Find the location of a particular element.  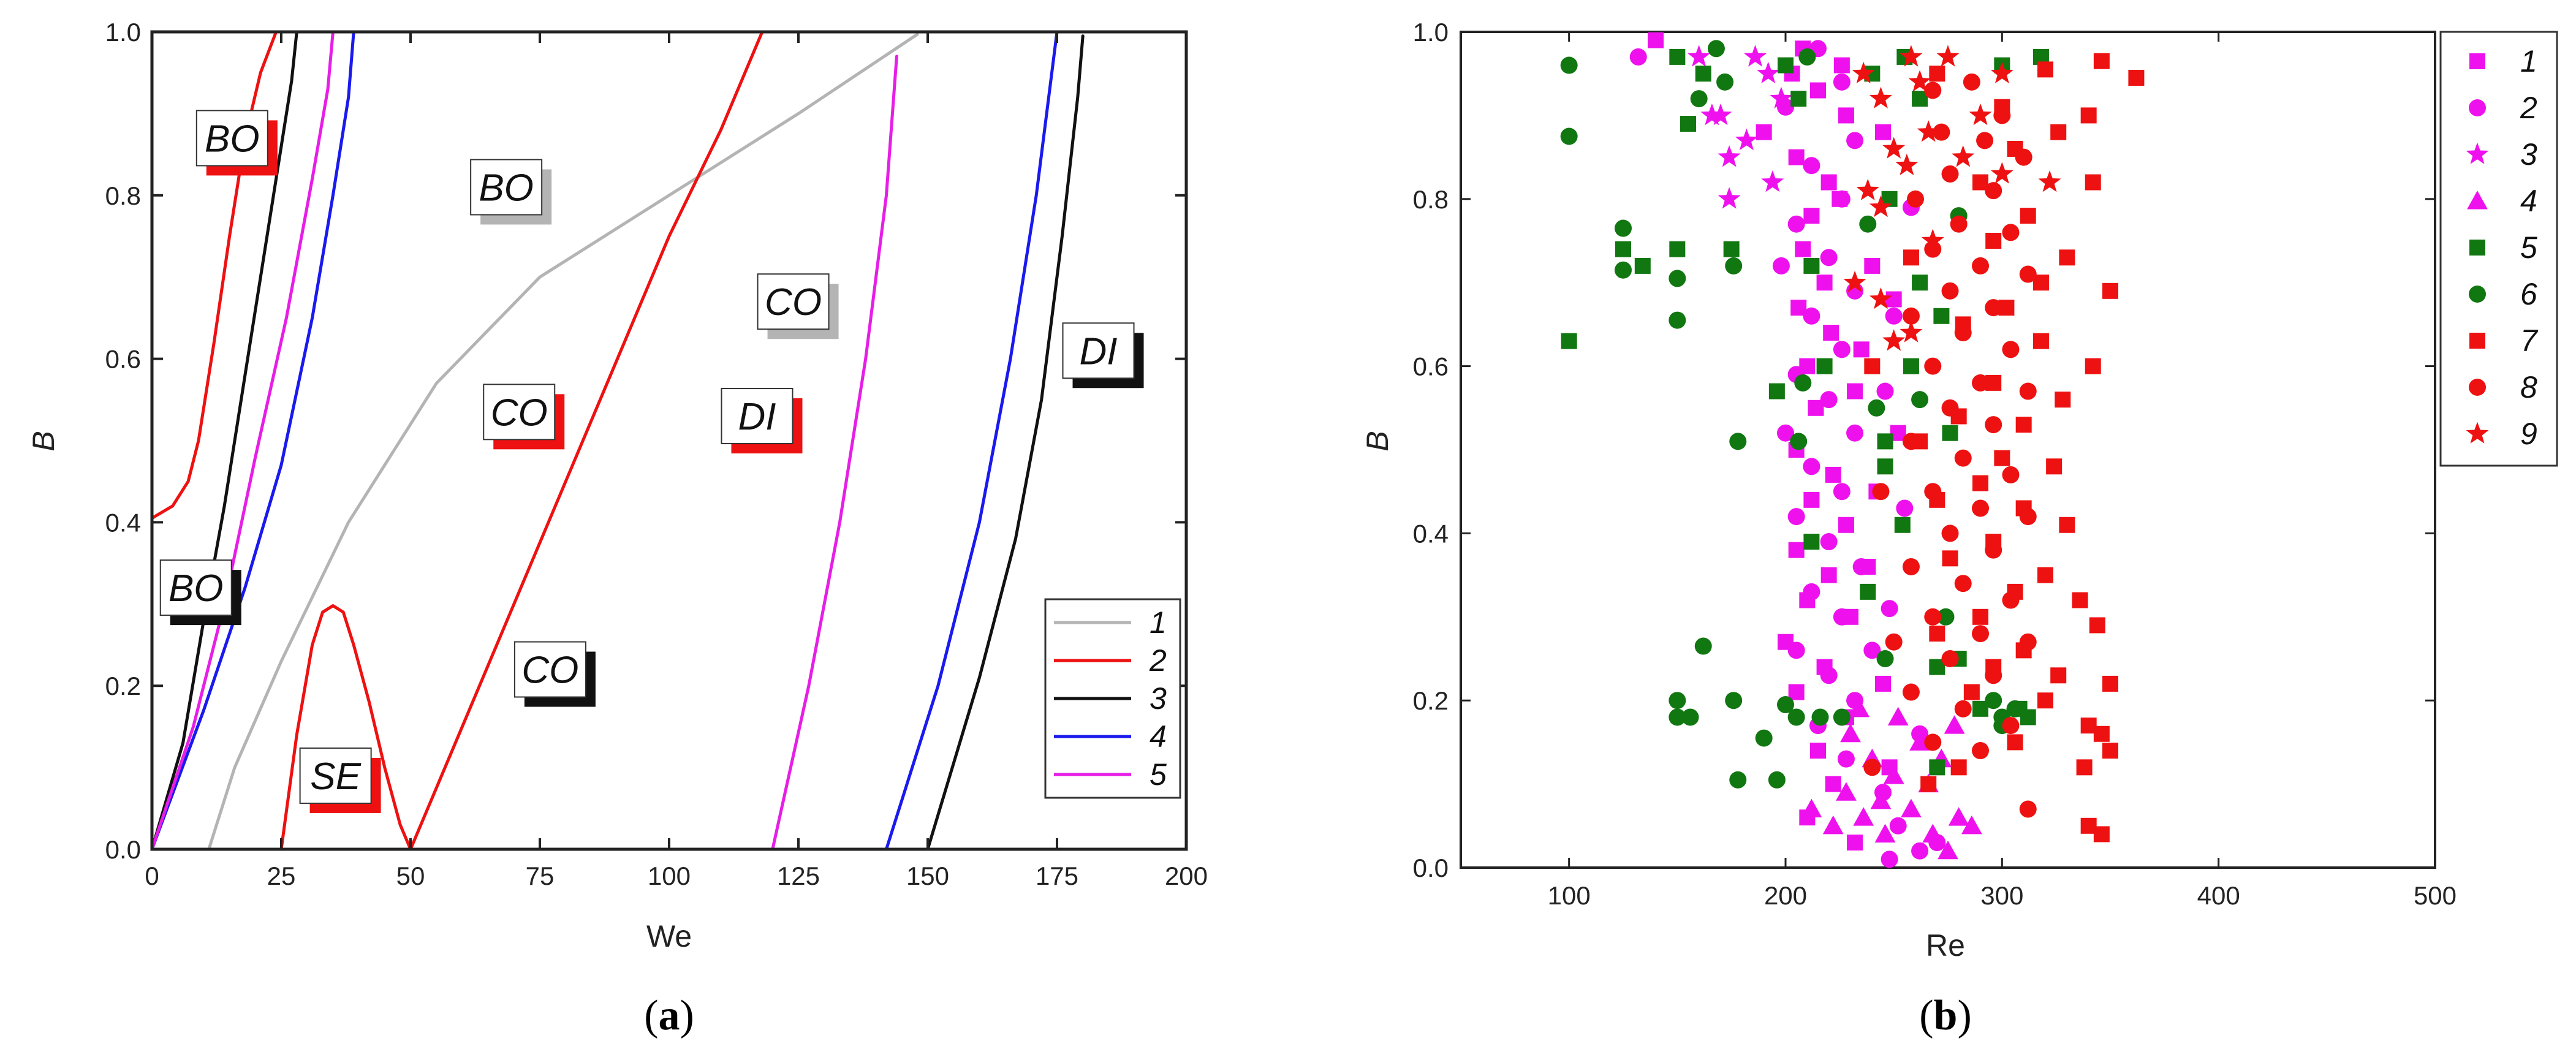

panel-a-x-tick-label: 150 is located at coordinates (928, 876).